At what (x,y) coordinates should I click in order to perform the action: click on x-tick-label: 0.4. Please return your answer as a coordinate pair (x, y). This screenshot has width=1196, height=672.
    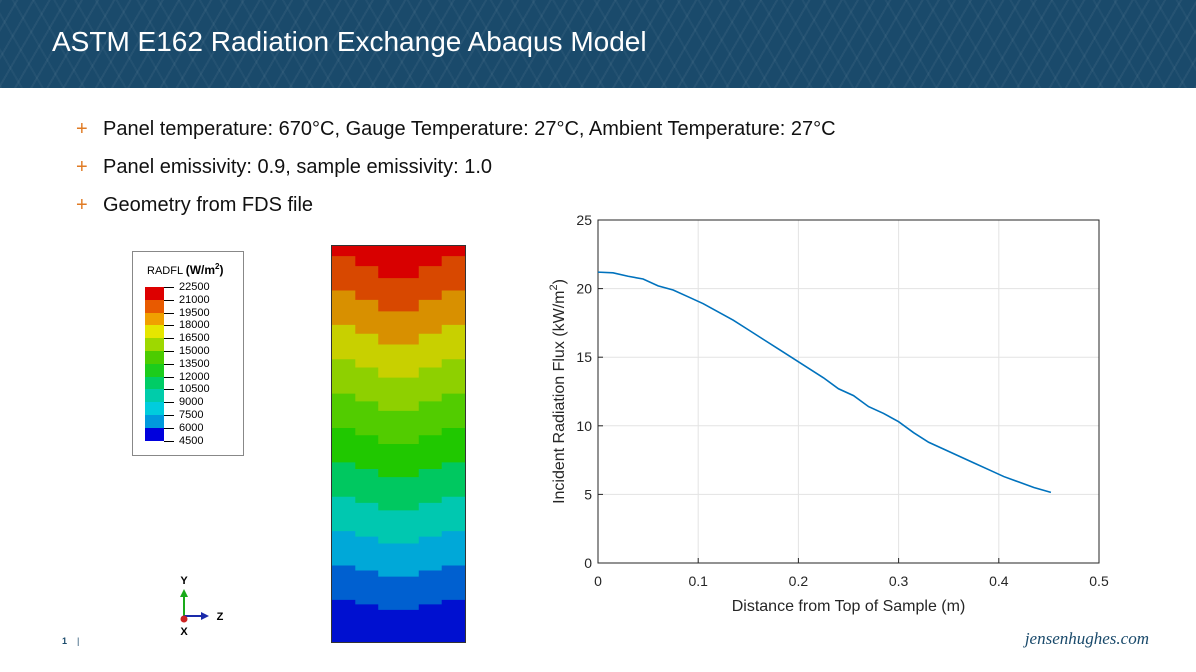
    Looking at the image, I should click on (999, 581).